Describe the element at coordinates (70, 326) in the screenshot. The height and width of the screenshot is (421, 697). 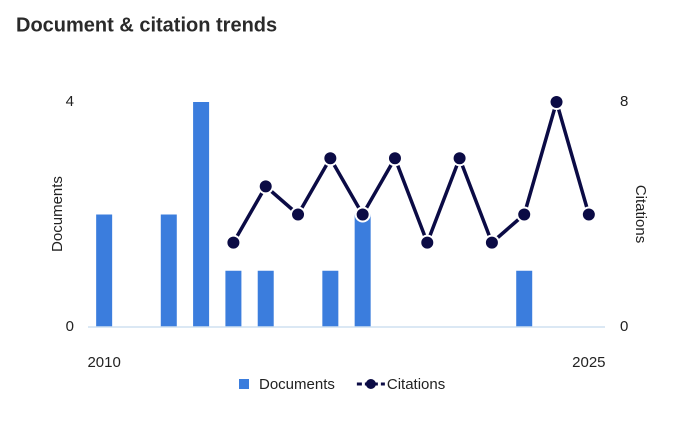
I see `y-tick-label: 0` at that location.